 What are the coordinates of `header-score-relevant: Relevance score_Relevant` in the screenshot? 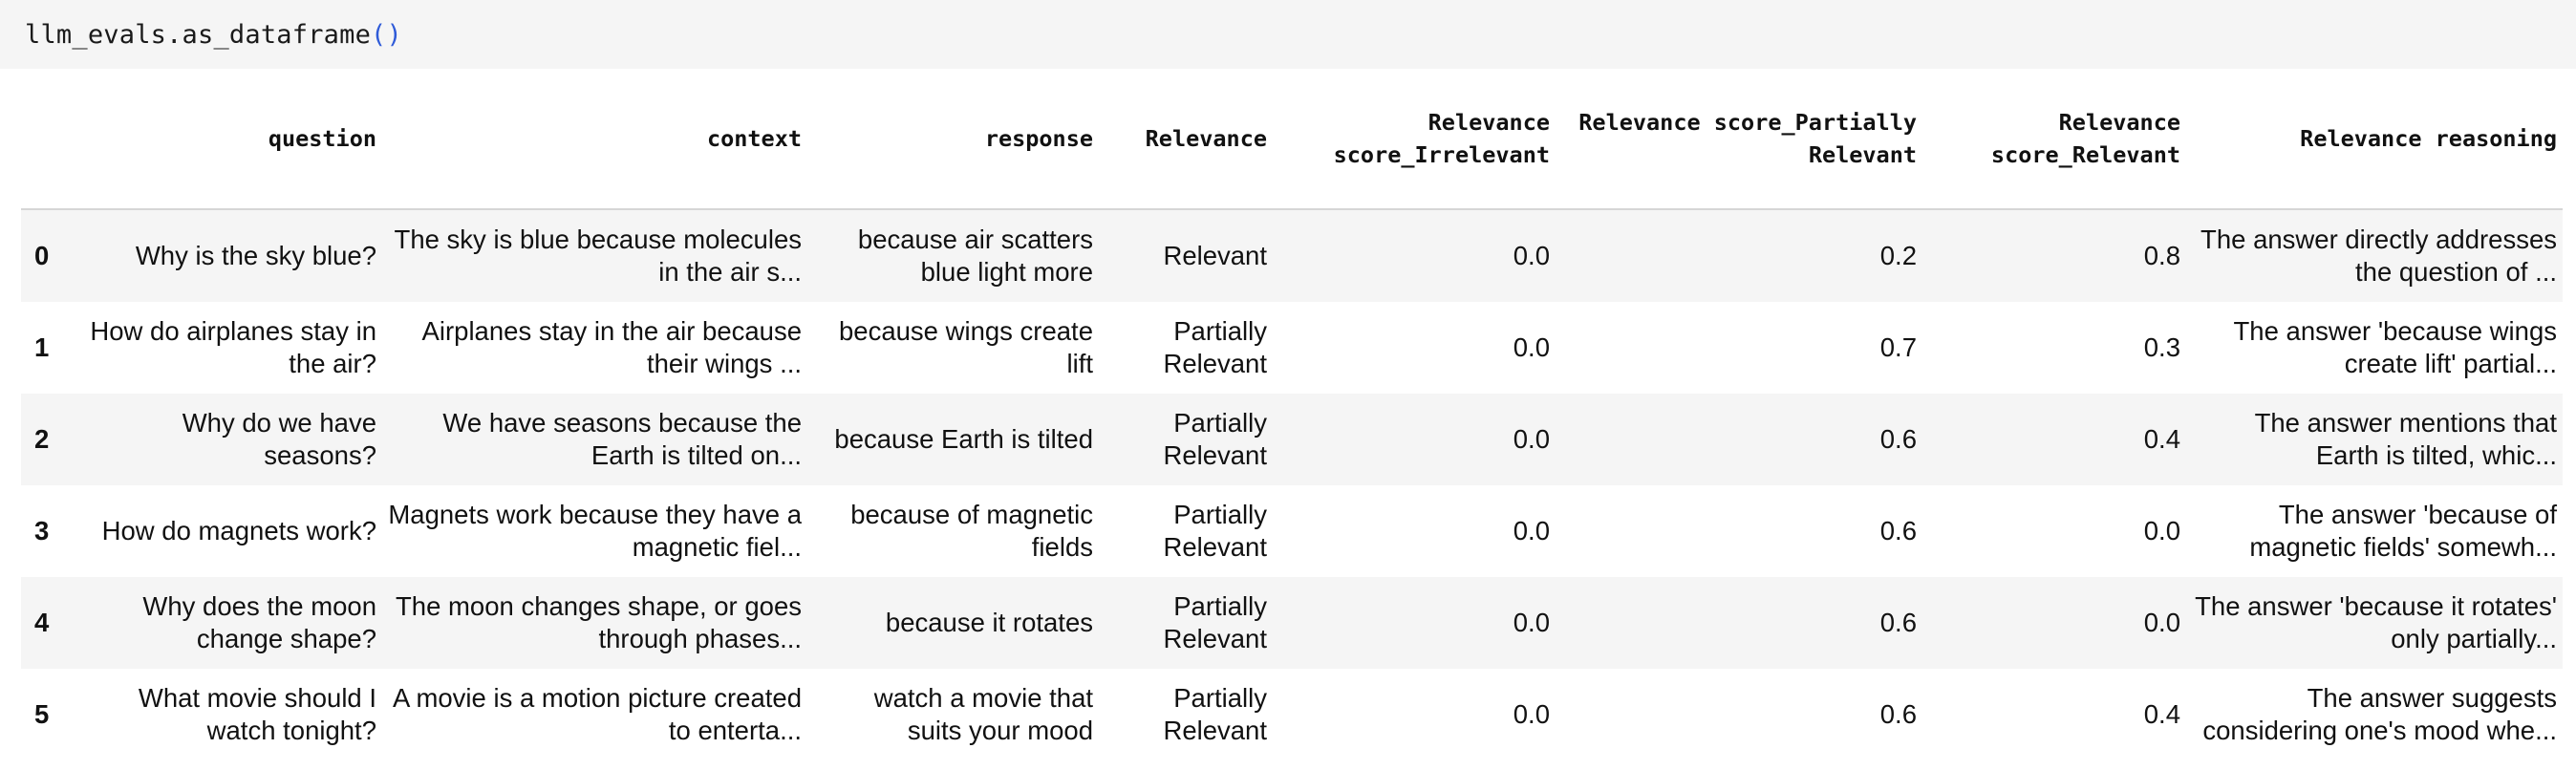 It's located at (2054, 139).